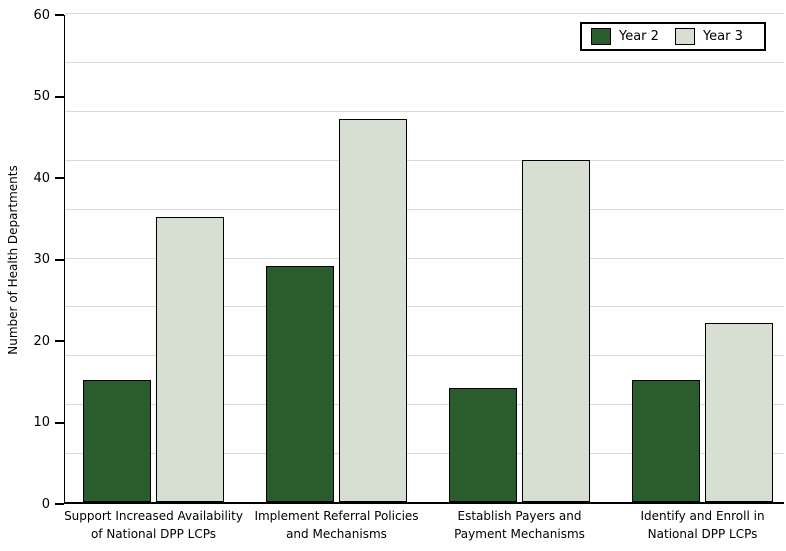 Image resolution: width=786 pixels, height=551 pixels. Describe the element at coordinates (41, 96) in the screenshot. I see `y-tick-label-50: 50` at that location.